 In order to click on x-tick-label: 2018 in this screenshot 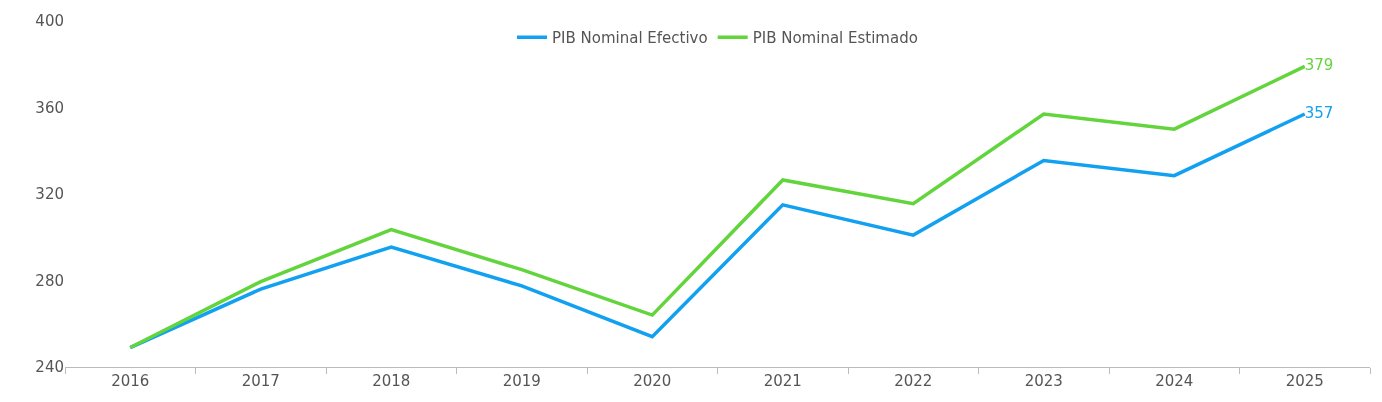, I will do `click(391, 381)`.